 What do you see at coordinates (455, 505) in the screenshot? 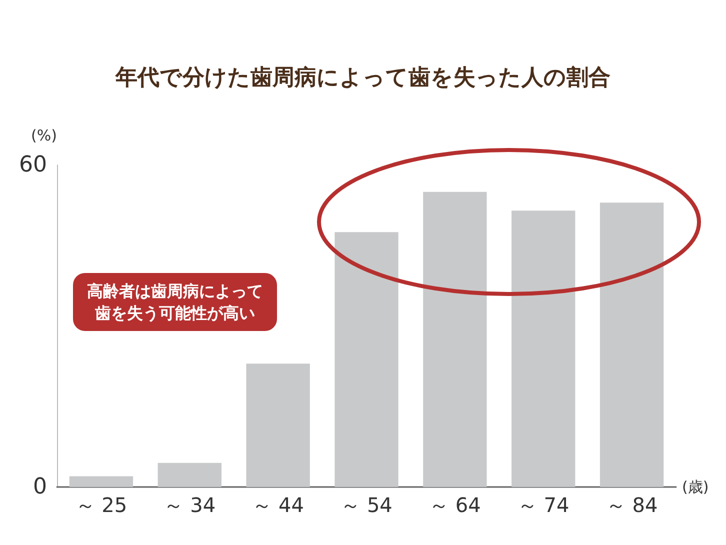
I see `x-tick-label: ～ 64` at bounding box center [455, 505].